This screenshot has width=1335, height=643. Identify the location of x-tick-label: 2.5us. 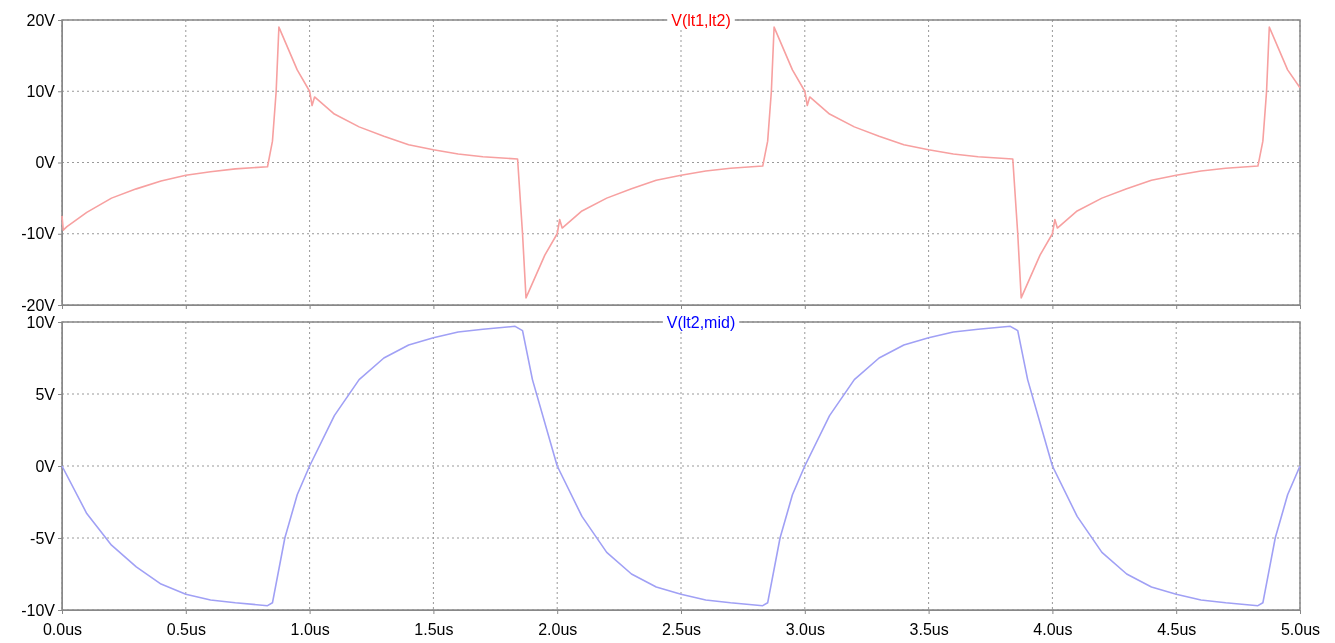
(681, 629).